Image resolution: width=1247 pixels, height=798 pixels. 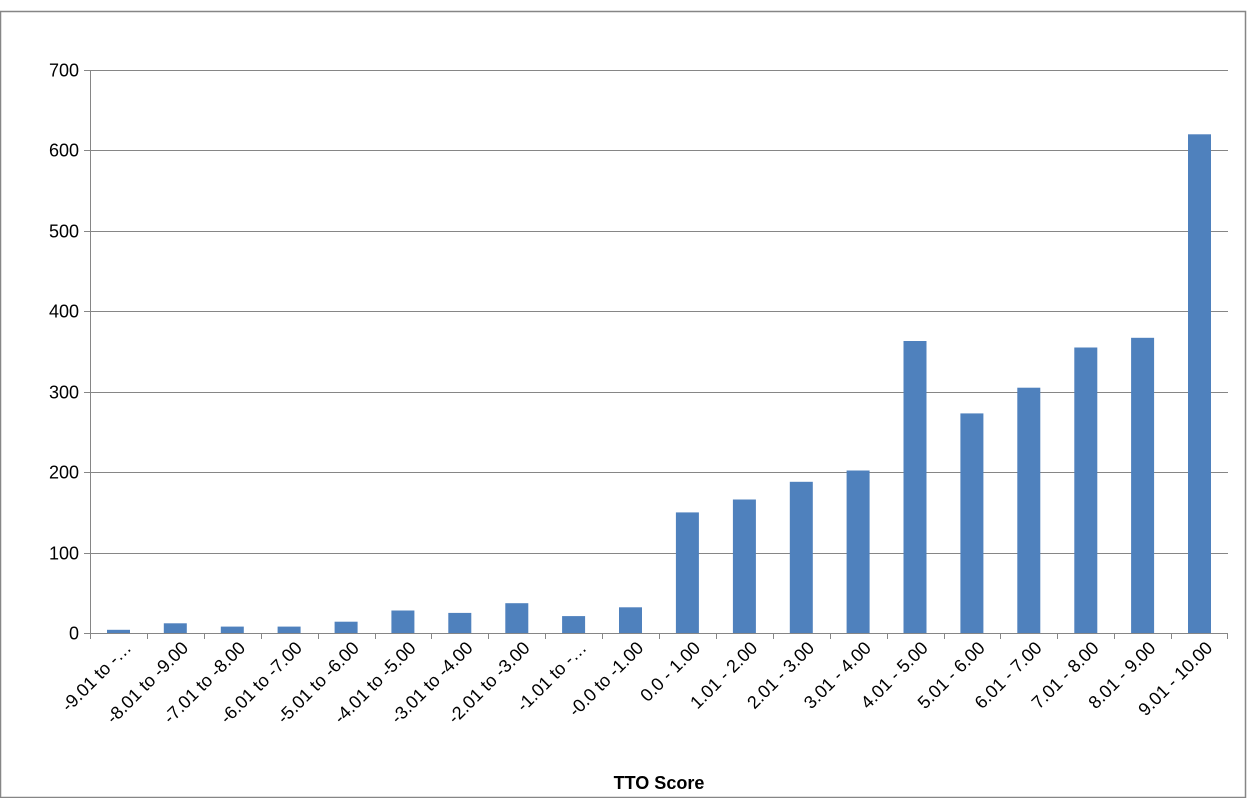 What do you see at coordinates (64, 232) in the screenshot?
I see `y-tick-label: 500` at bounding box center [64, 232].